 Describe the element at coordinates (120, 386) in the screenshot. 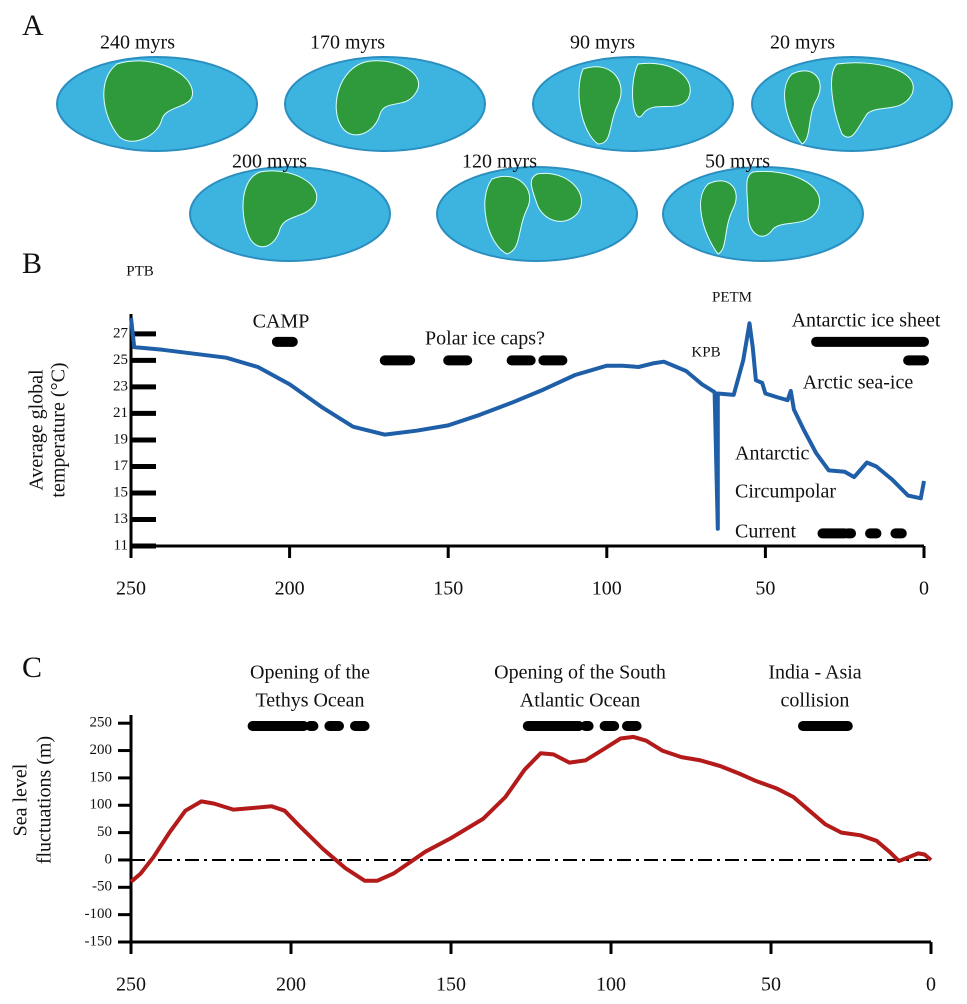

I see `y-tick-label: 23` at that location.